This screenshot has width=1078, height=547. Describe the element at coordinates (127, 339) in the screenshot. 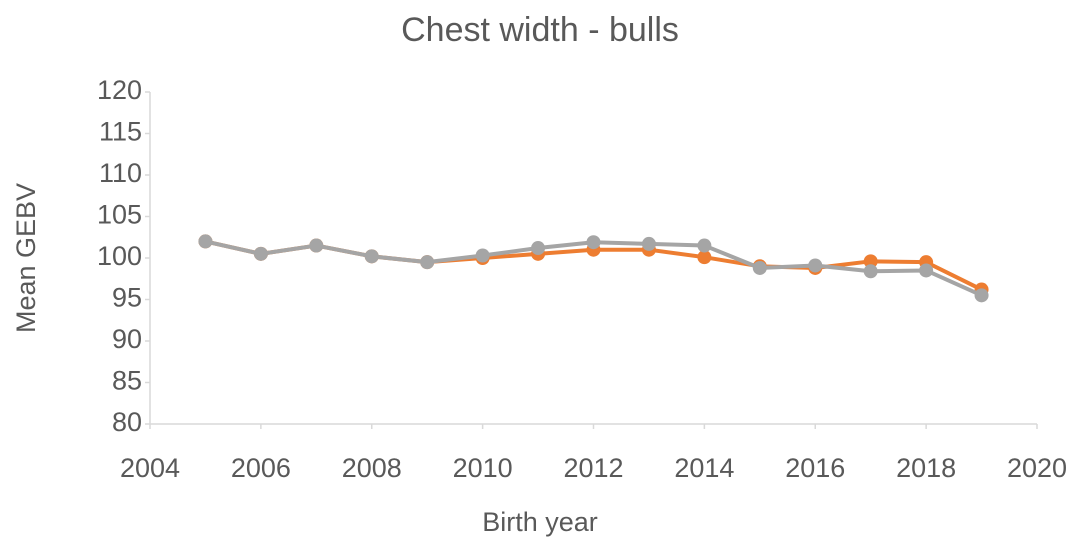

I see `y-tick-label: 90` at that location.